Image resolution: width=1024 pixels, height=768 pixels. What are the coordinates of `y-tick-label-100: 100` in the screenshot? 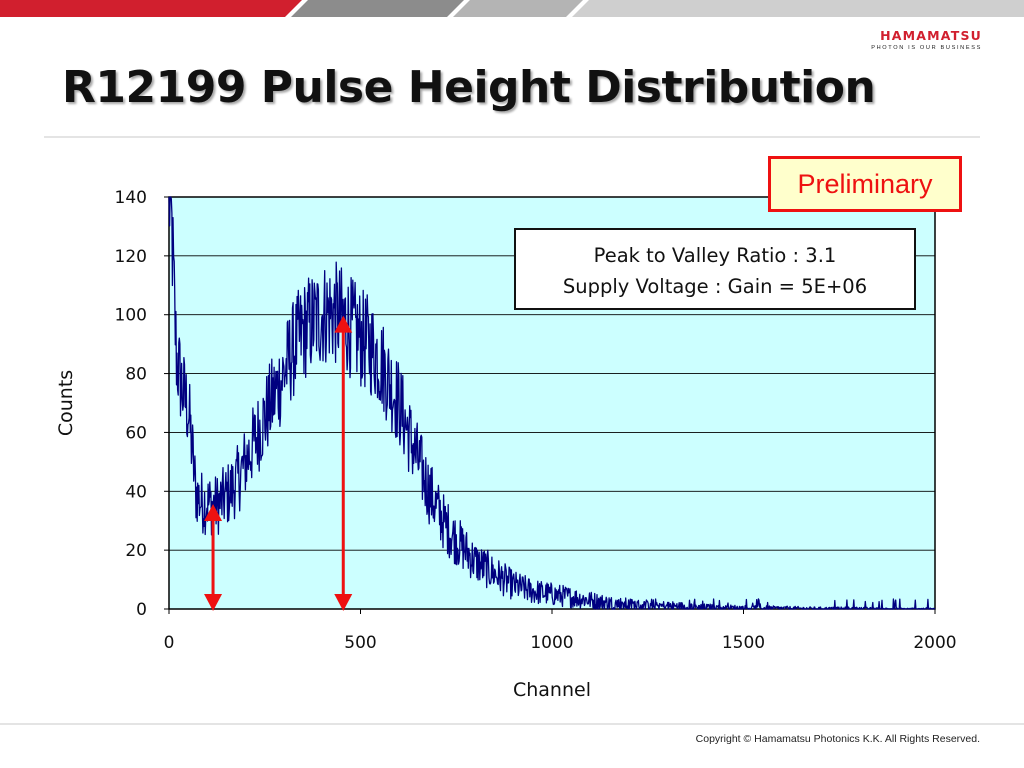 It's located at (131, 316).